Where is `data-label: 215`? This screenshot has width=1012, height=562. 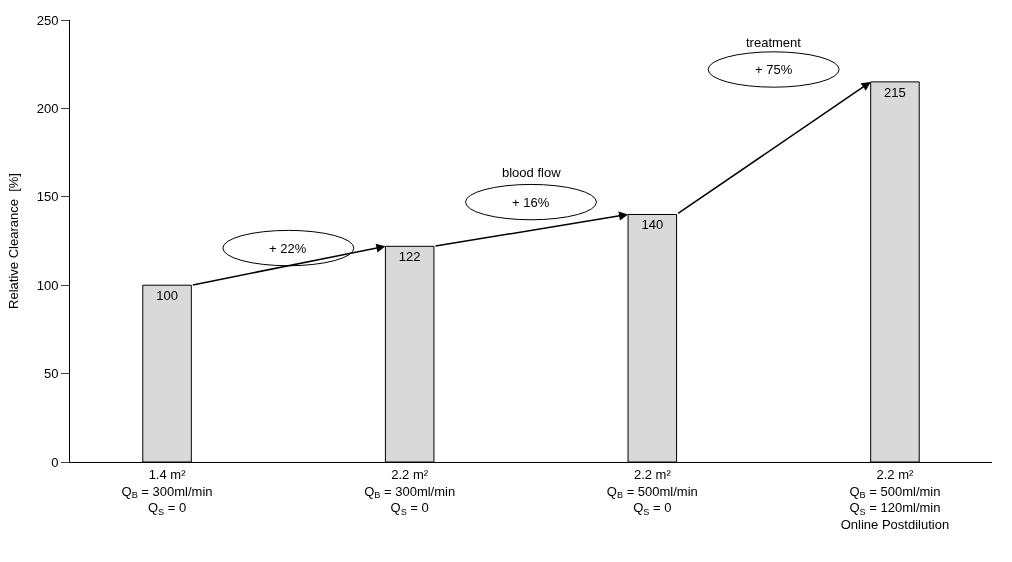 data-label: 215 is located at coordinates (895, 92).